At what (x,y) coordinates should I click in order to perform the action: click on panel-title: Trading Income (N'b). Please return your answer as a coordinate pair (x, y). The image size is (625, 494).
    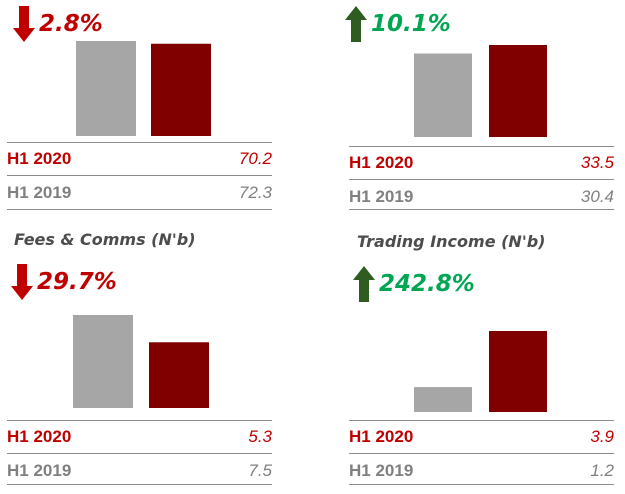
    Looking at the image, I should click on (451, 241).